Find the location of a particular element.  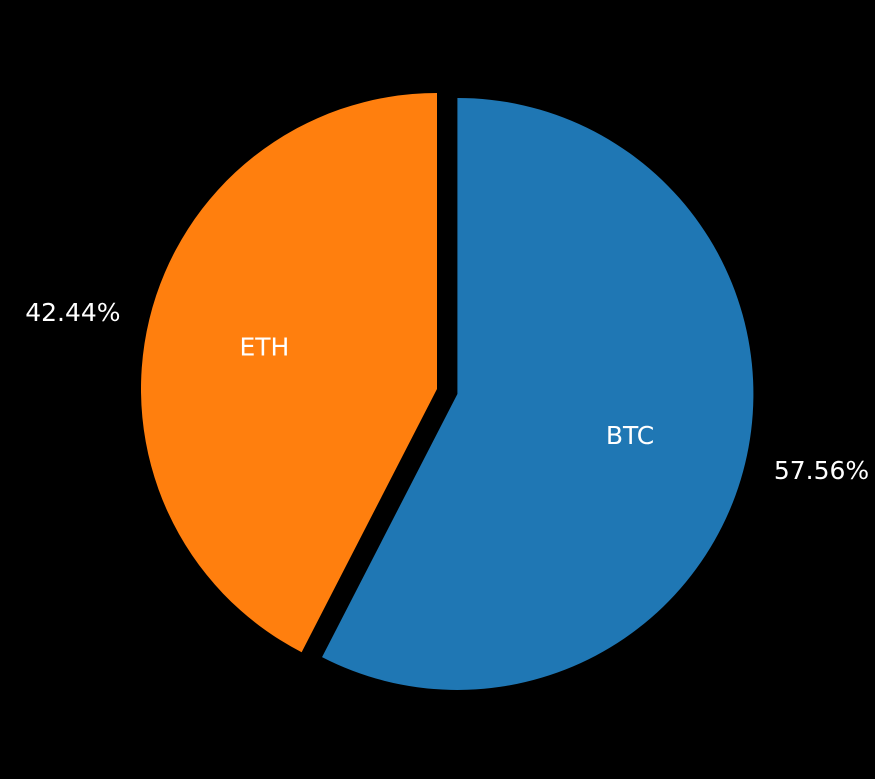

slice-label-btc: BTC is located at coordinates (630, 435).